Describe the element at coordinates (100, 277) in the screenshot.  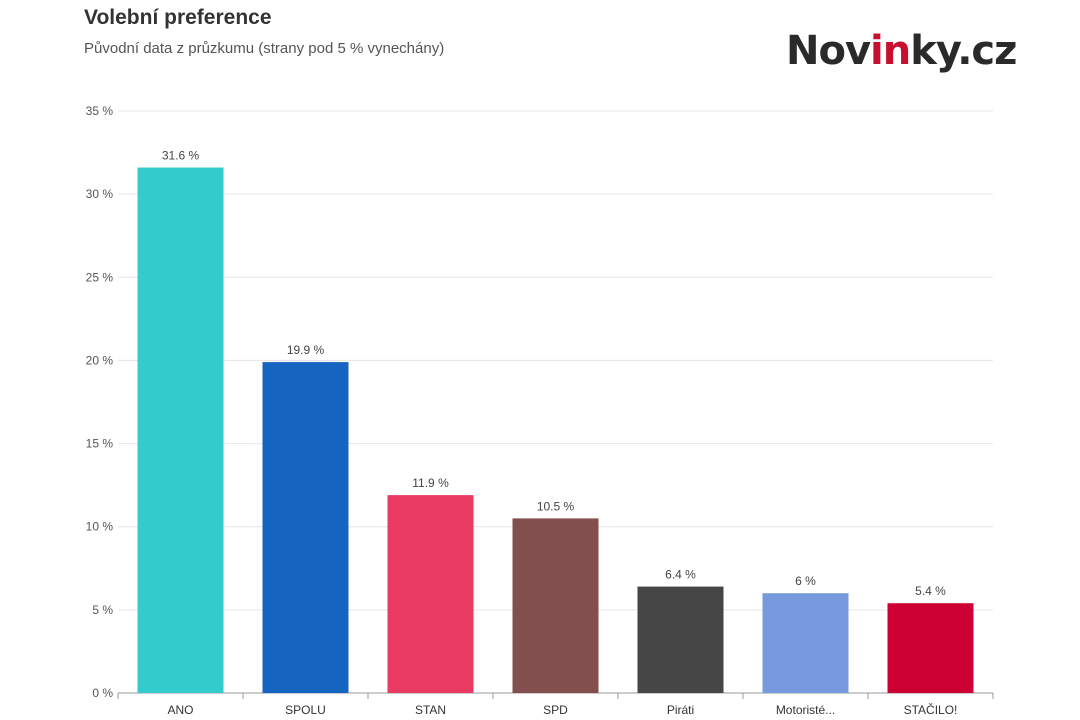
I see `y-tick-label: 25 %` at that location.